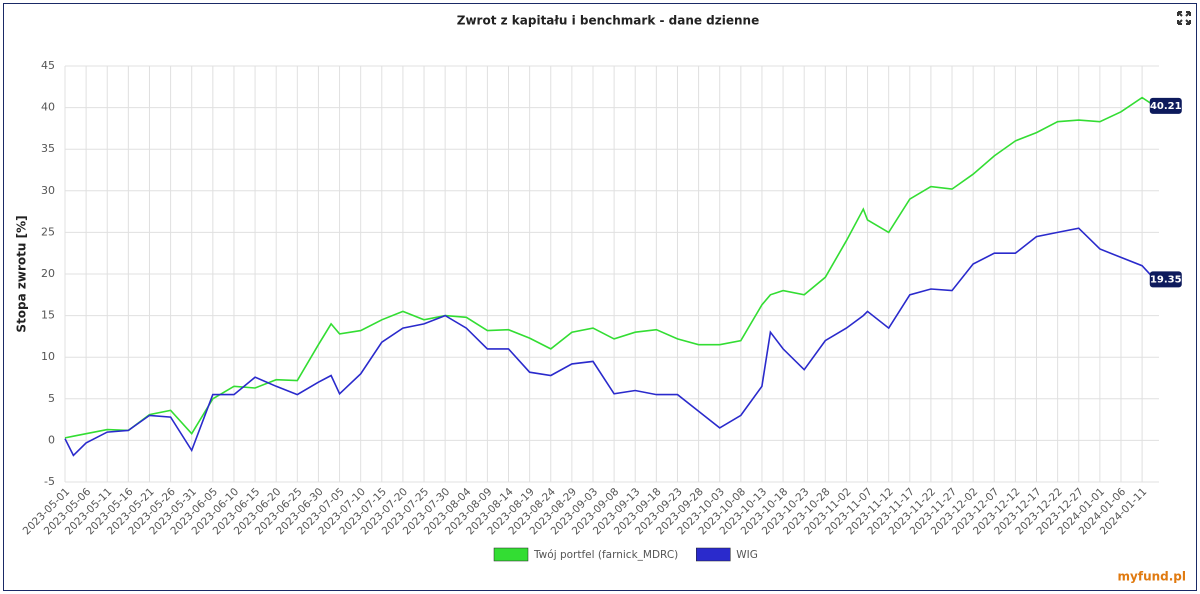 Image resolution: width=1200 pixels, height=594 pixels. Describe the element at coordinates (48, 148) in the screenshot. I see `y-tick-label: 35` at that location.